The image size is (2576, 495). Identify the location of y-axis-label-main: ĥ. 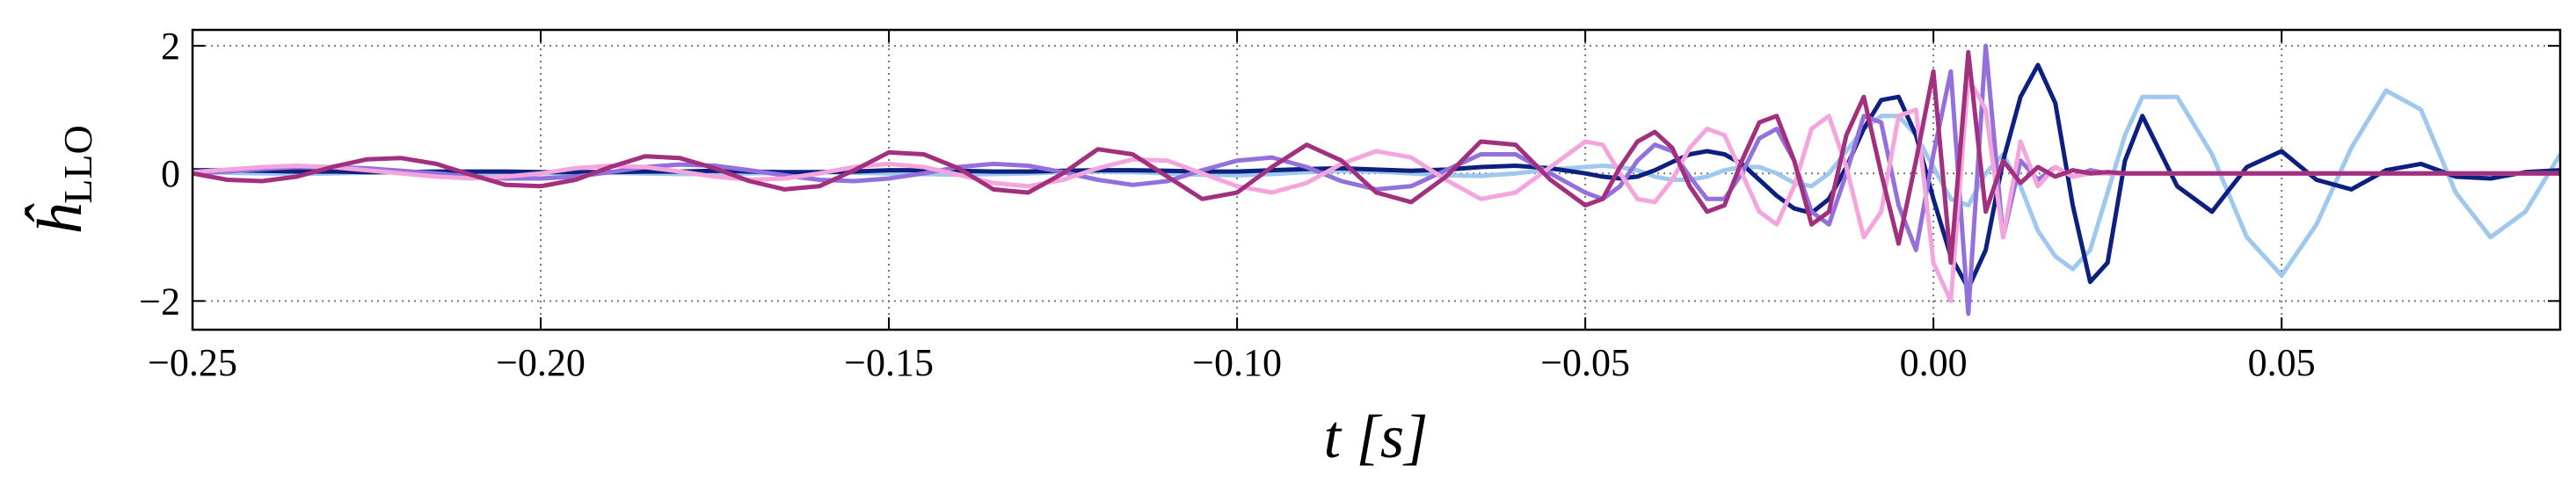
(60, 219).